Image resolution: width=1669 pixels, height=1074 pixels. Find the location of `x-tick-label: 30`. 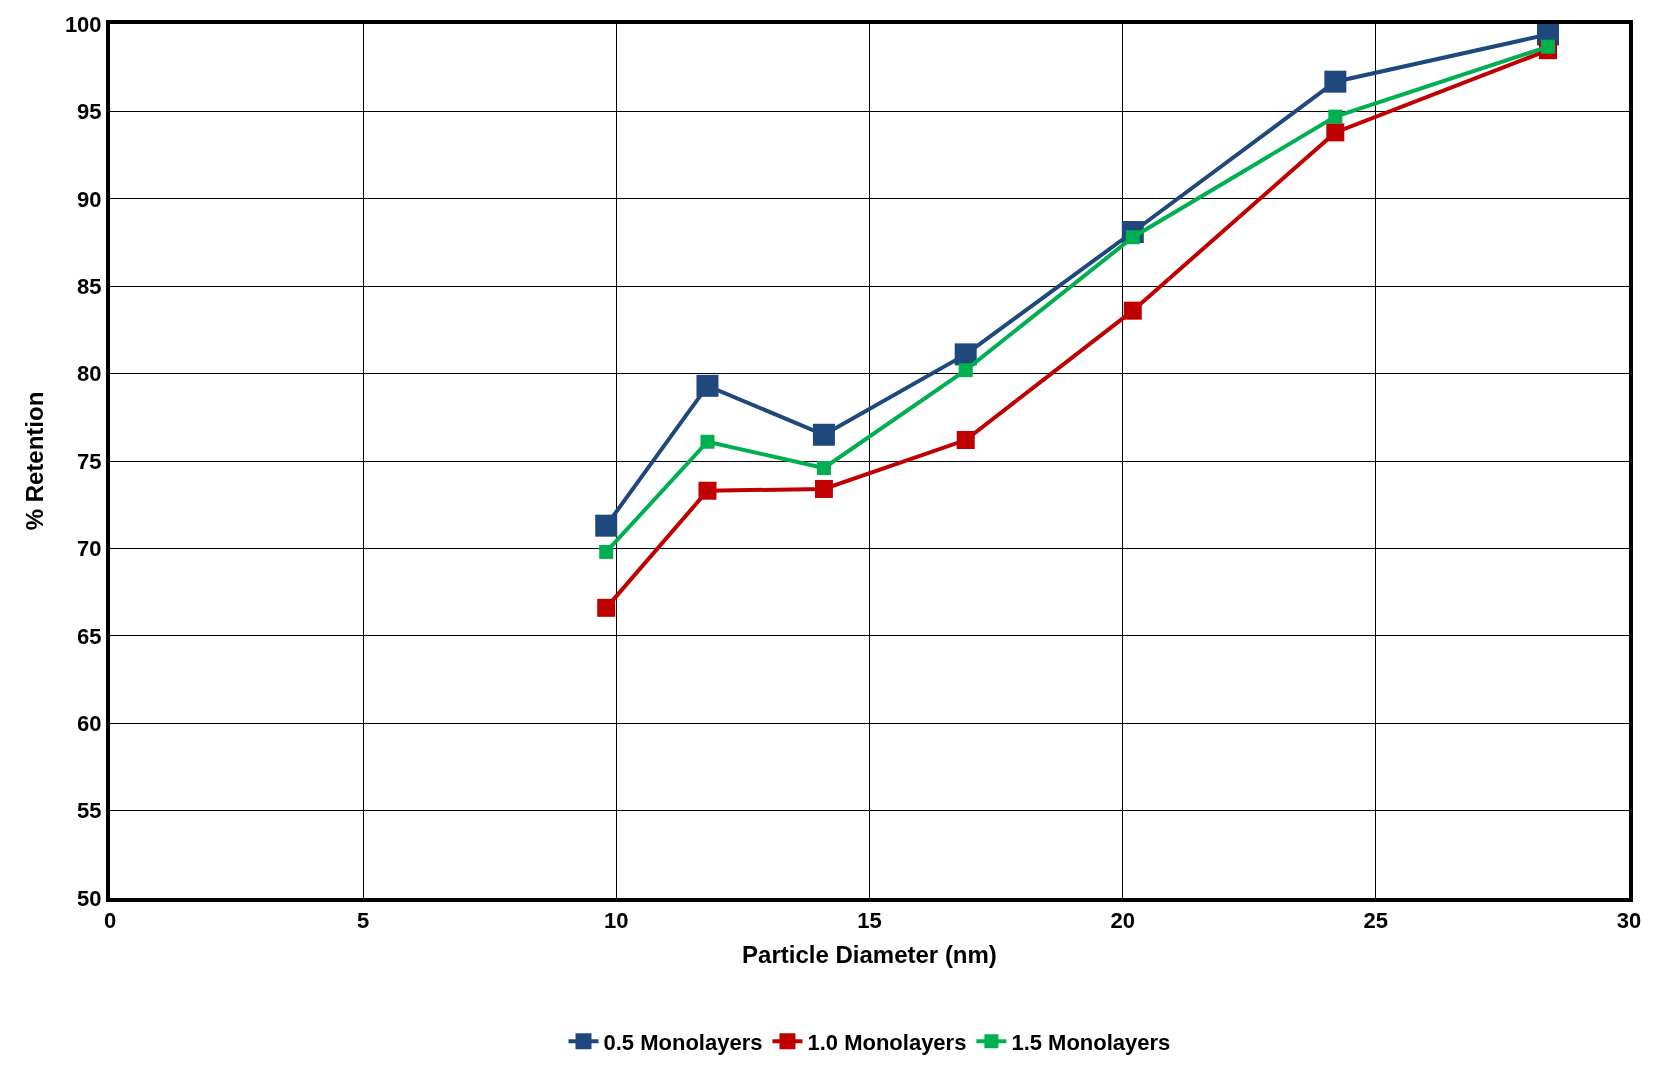

x-tick-label: 30 is located at coordinates (1629, 921).